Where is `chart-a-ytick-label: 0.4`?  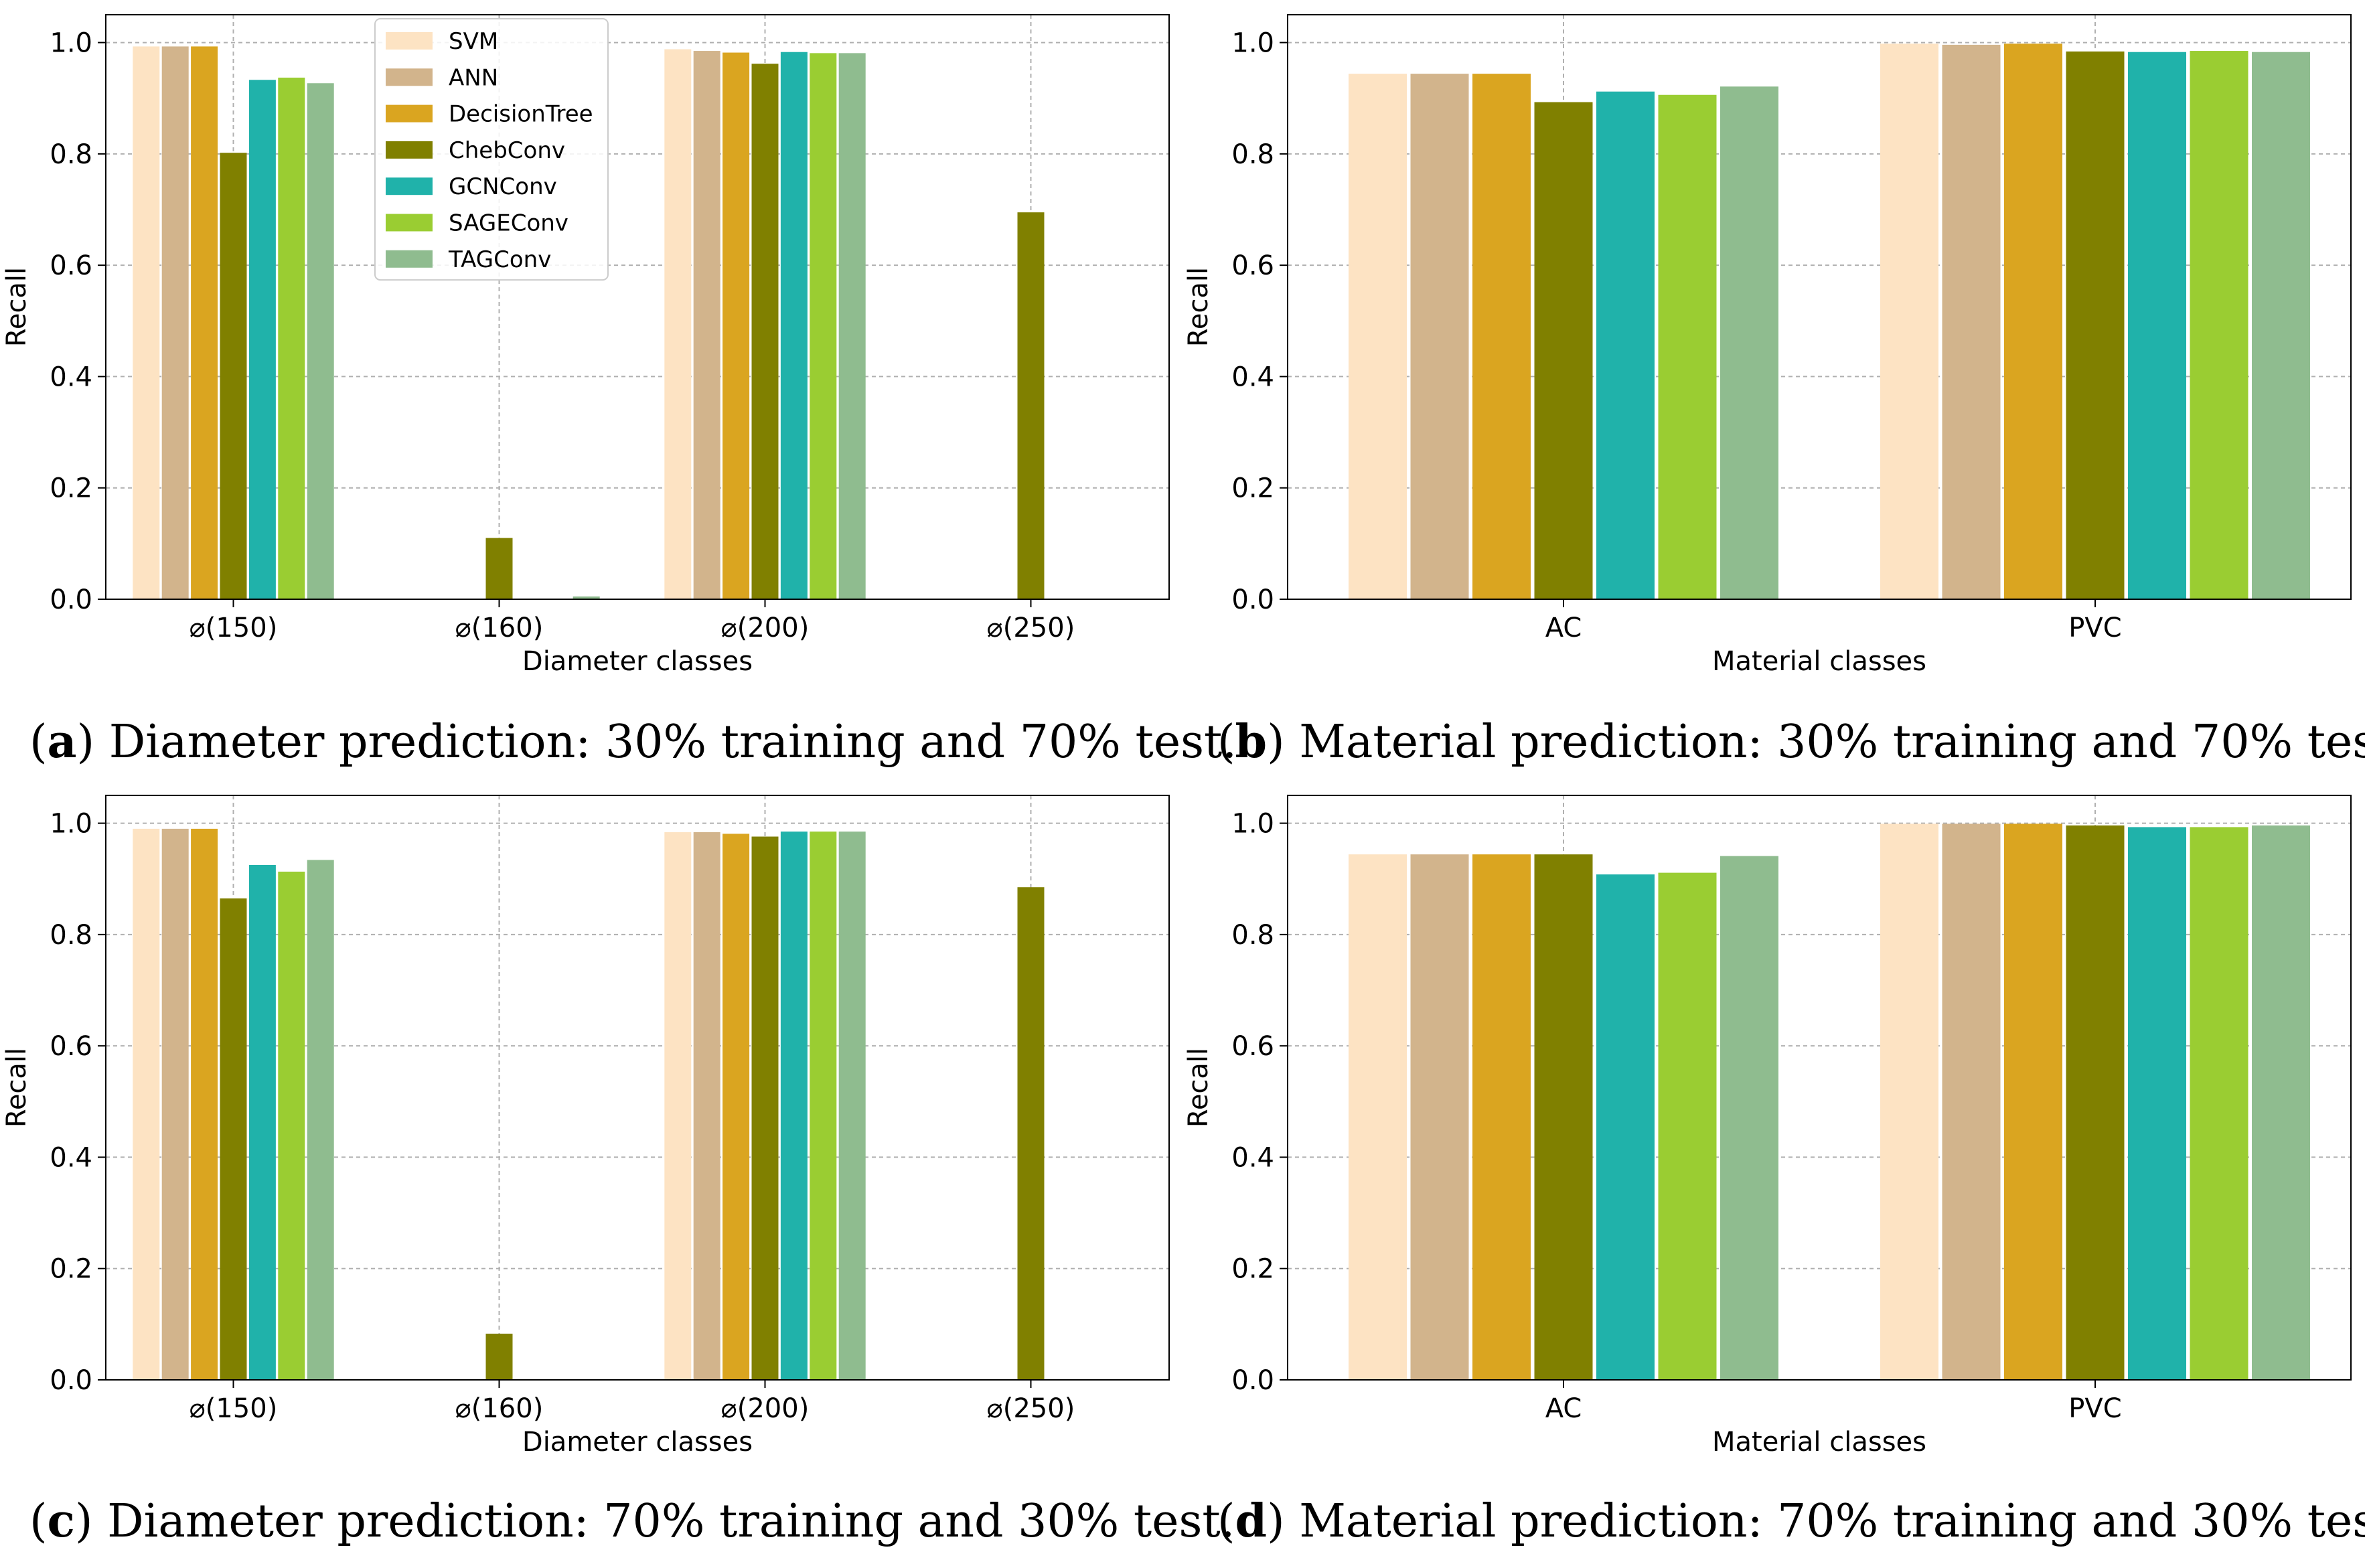
chart-a-ytick-label: 0.4 is located at coordinates (71, 377).